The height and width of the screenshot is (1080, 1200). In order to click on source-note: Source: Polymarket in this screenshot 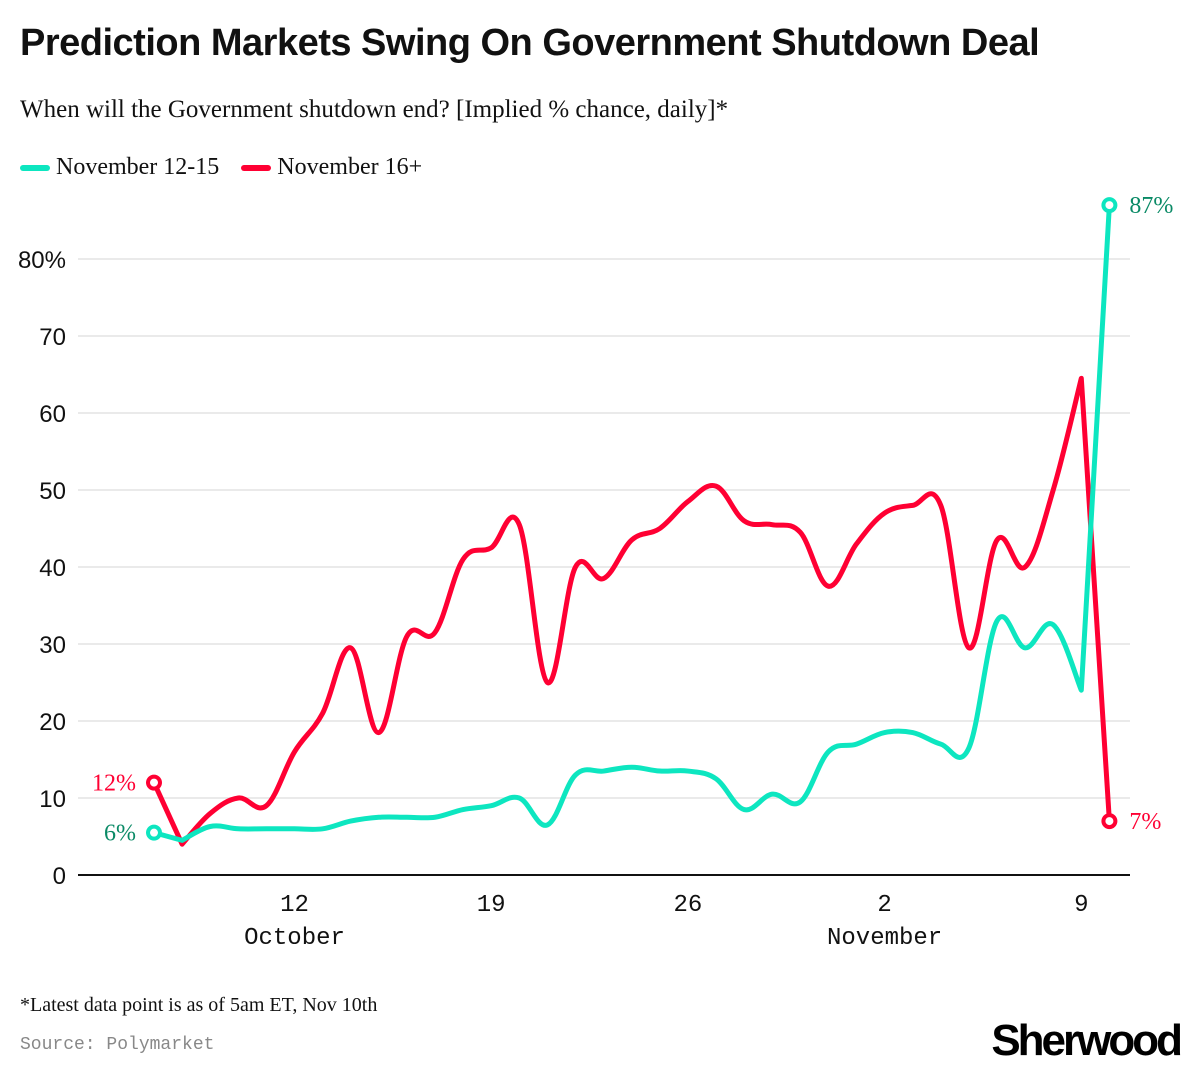, I will do `click(117, 1045)`.